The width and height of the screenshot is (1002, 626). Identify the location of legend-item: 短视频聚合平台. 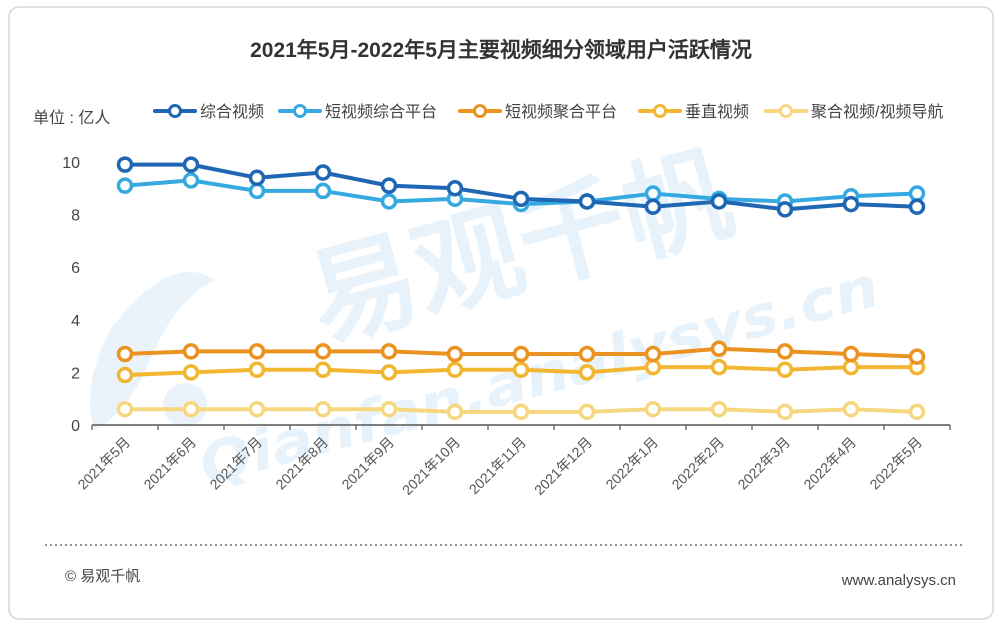
(537, 112).